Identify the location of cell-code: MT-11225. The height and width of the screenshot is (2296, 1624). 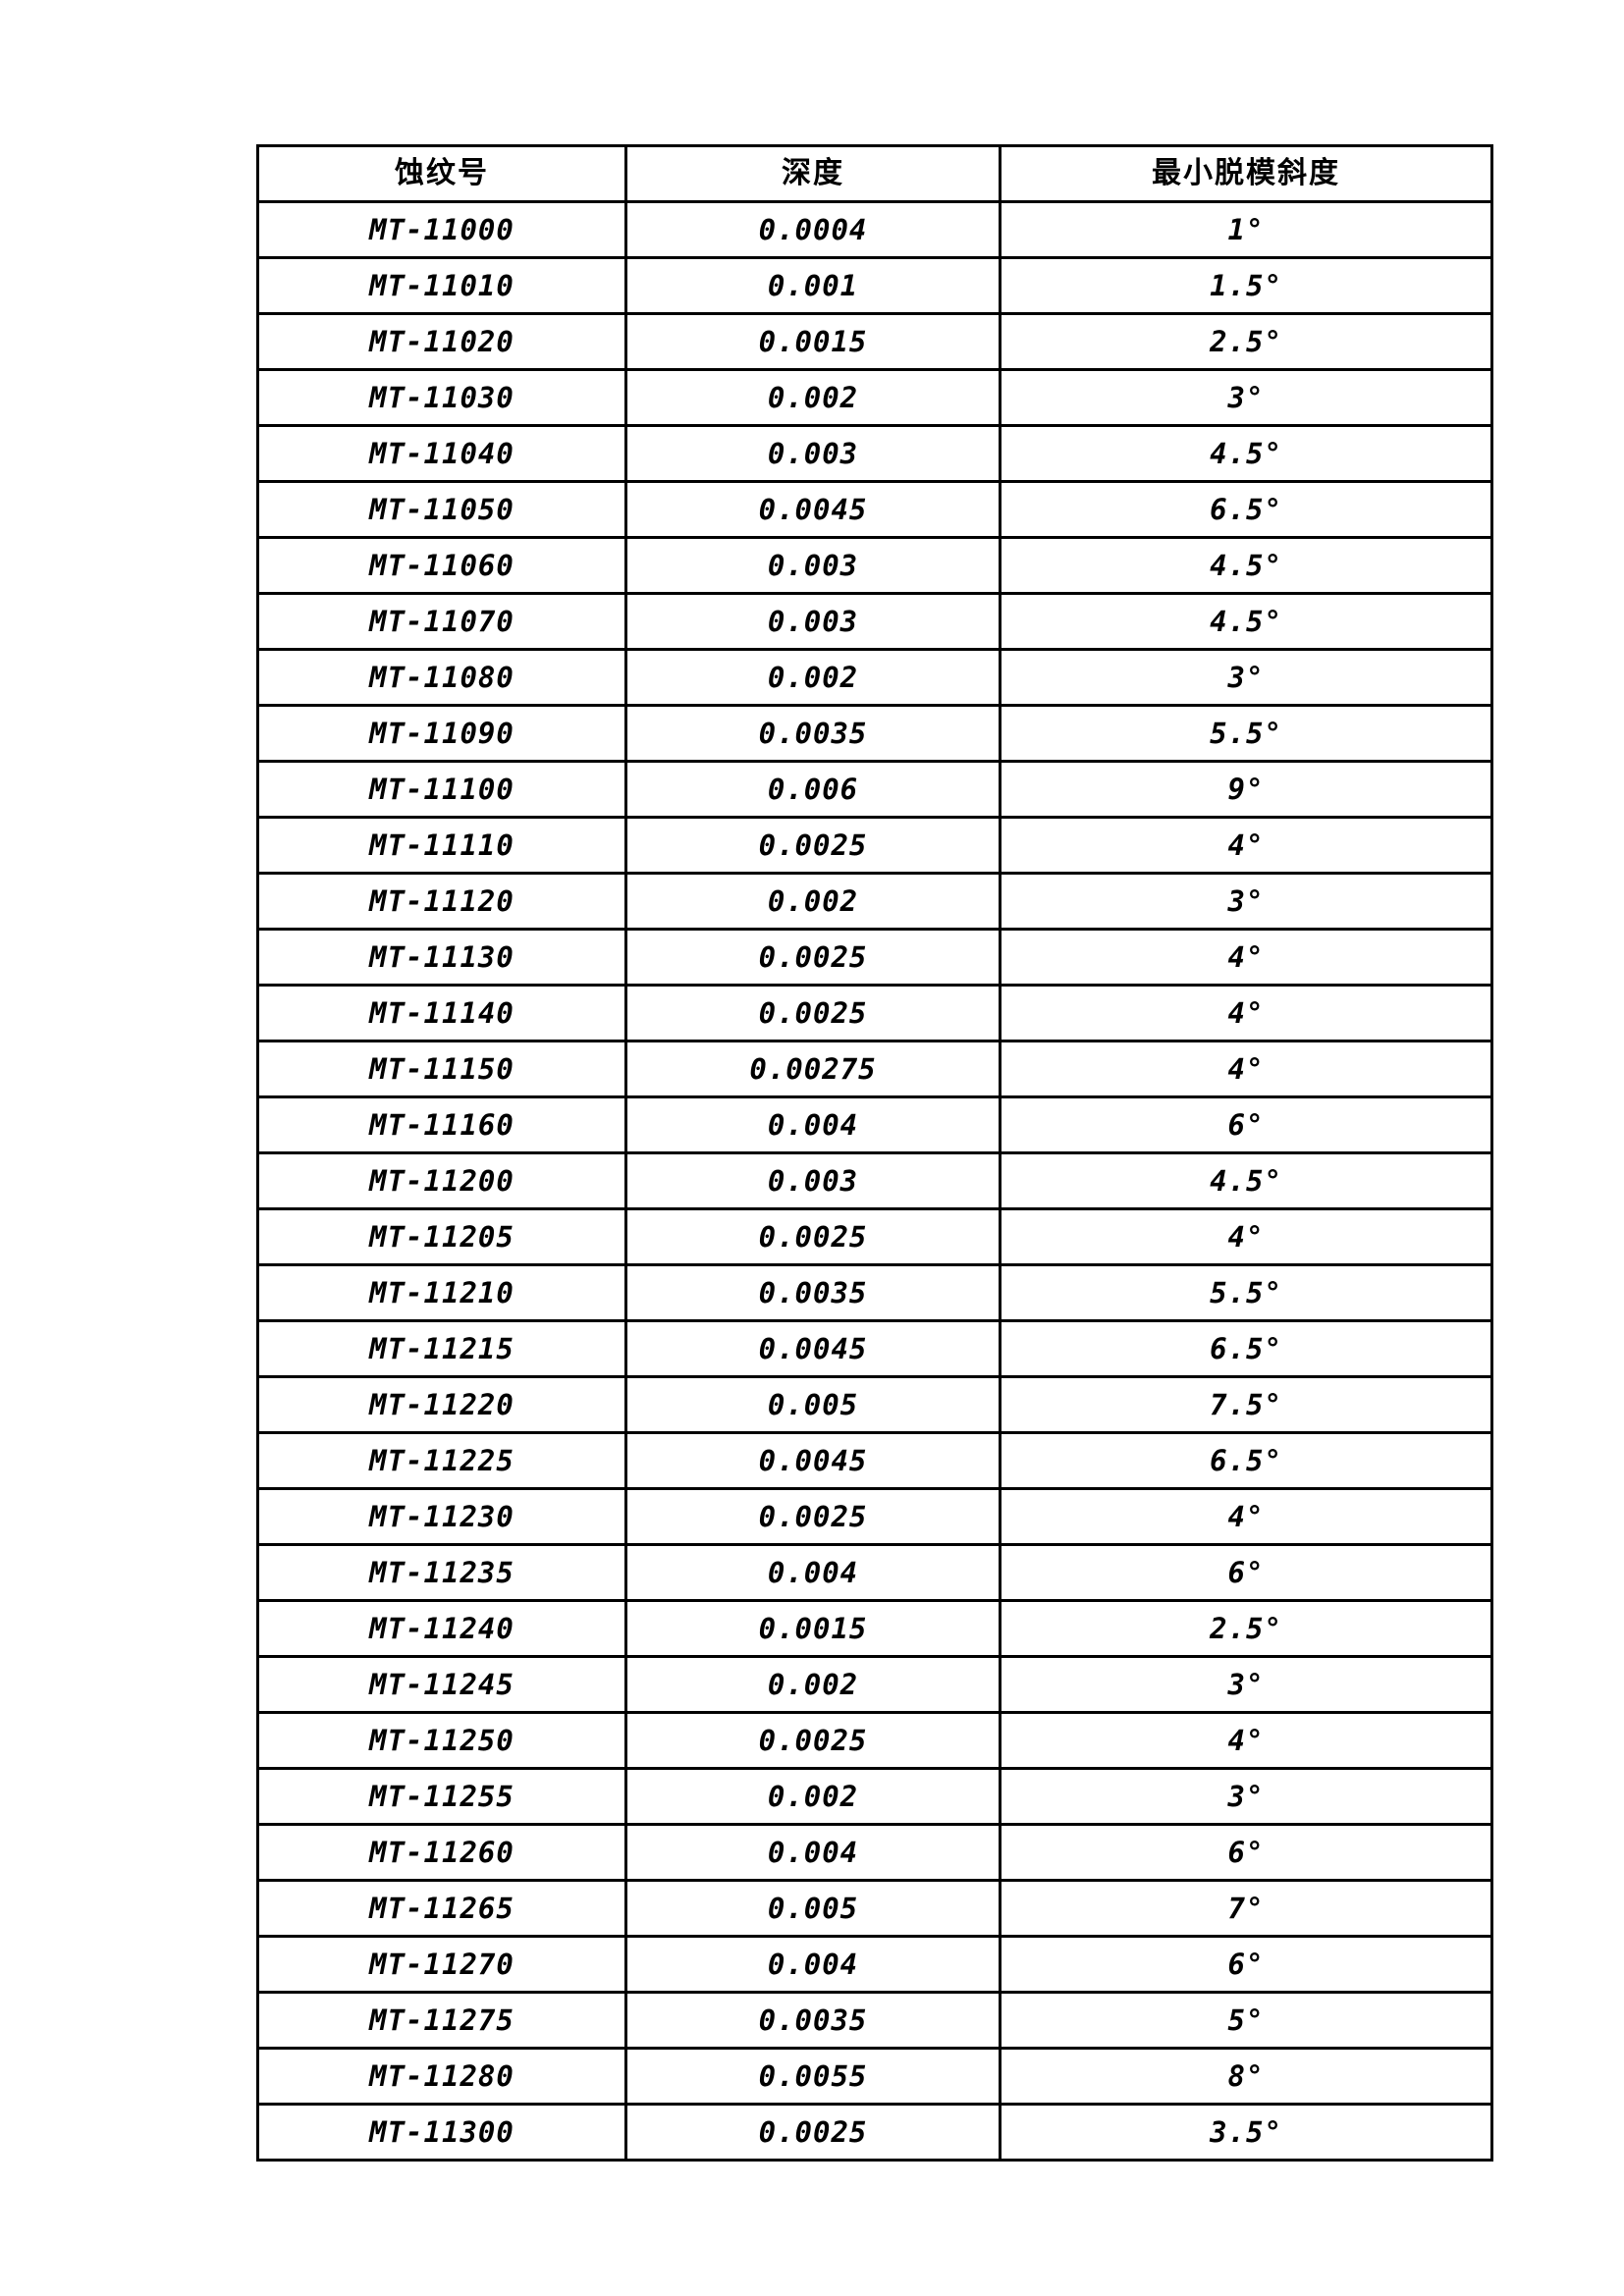
(441, 1460).